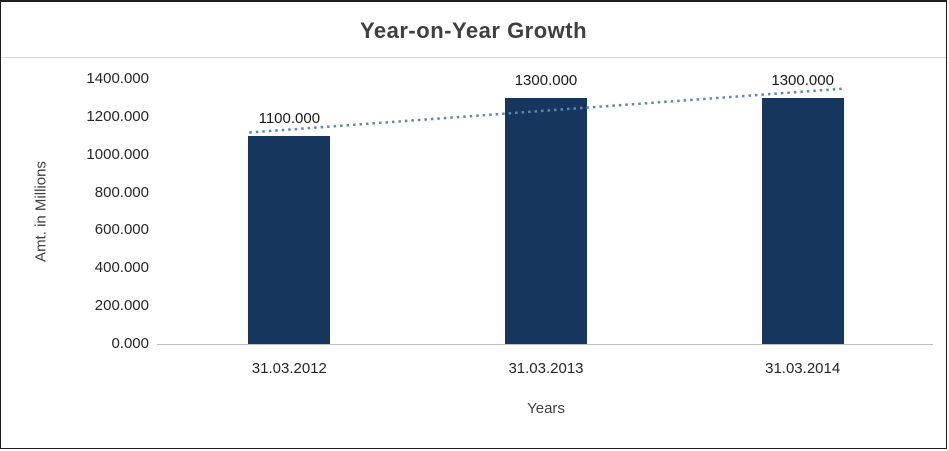 This screenshot has width=949, height=451. What do you see at coordinates (473, 57) in the screenshot?
I see `title-divider` at bounding box center [473, 57].